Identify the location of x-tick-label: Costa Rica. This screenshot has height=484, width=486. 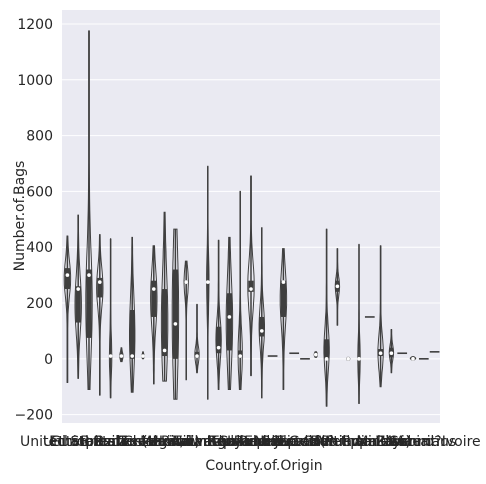
(154, 442).